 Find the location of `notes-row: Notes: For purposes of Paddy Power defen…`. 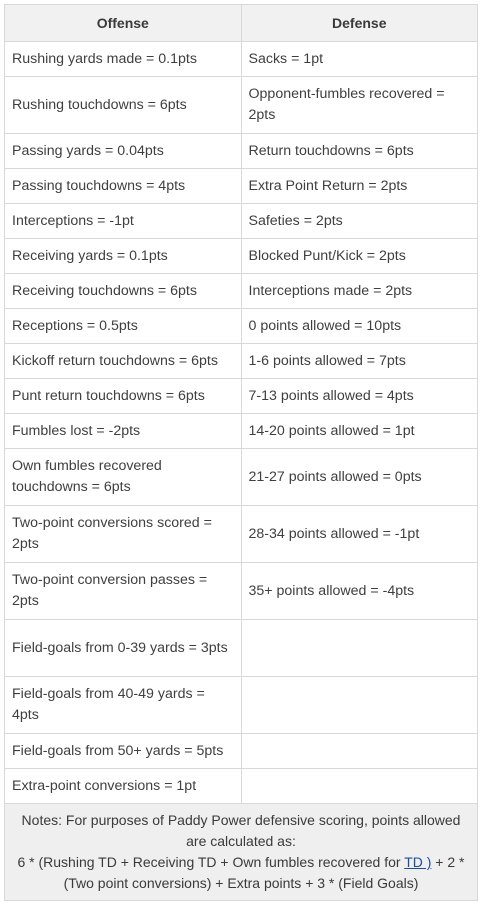

notes-row: Notes: For purposes of Paddy Power defen… is located at coordinates (241, 852).